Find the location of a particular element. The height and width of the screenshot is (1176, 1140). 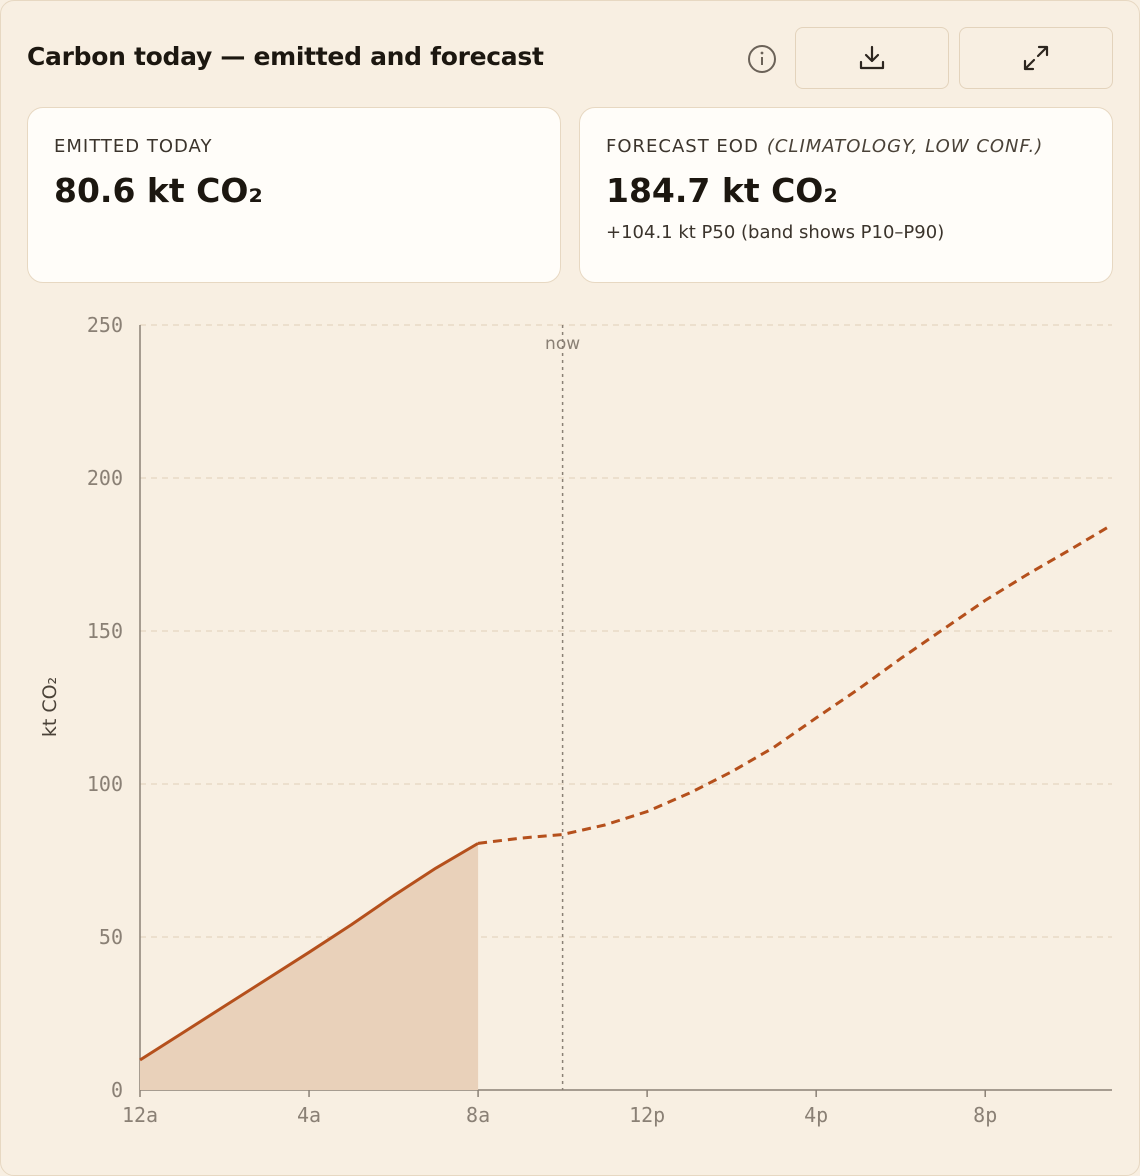

stat-qualifier: (CLIMATOLOGY, LOW CONF.) is located at coordinates (905, 146).